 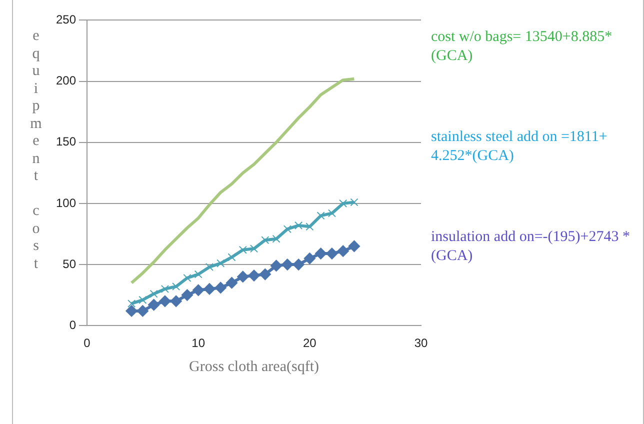 What do you see at coordinates (87, 343) in the screenshot?
I see `x-tick-label: 0` at bounding box center [87, 343].